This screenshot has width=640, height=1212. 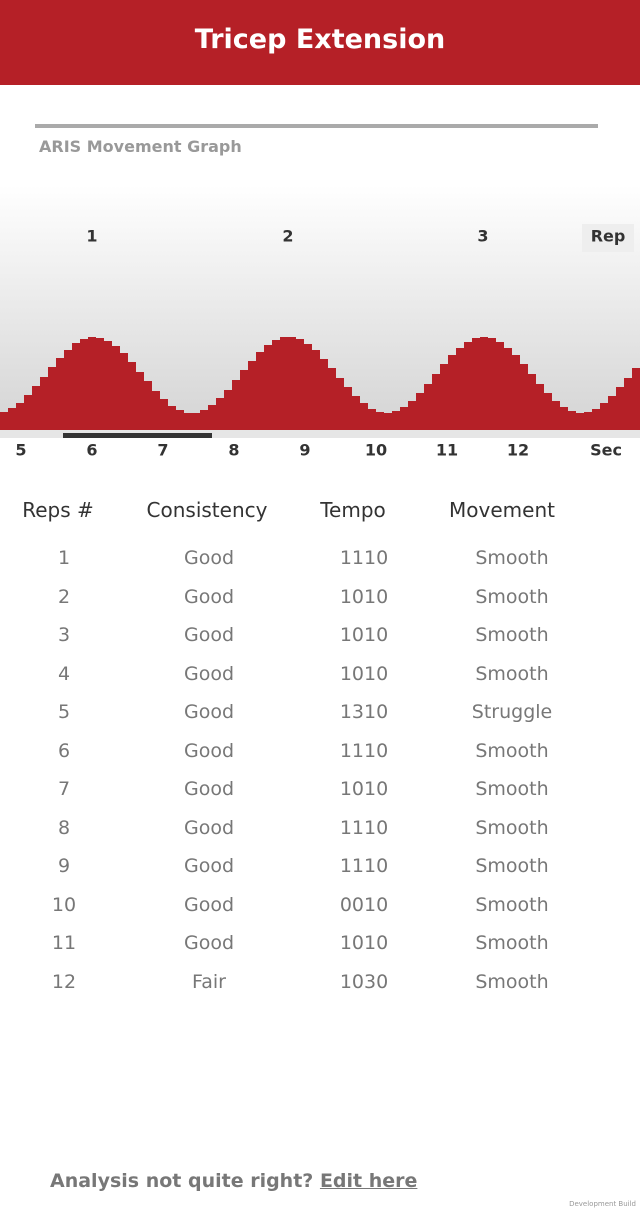 I want to click on table-cell: 1030, so click(x=364, y=981).